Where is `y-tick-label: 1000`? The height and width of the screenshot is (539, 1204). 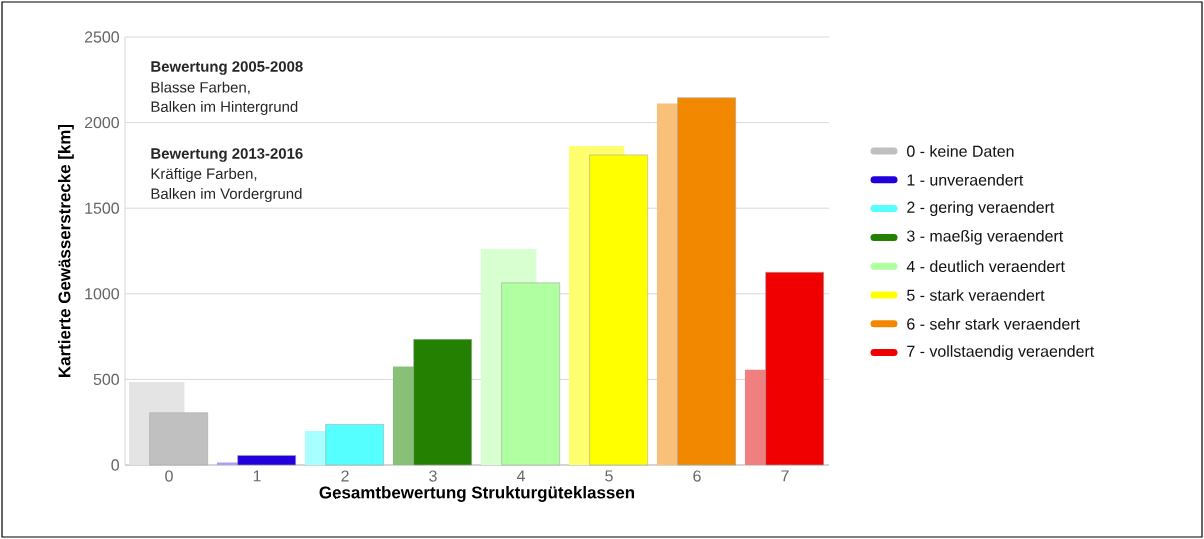
y-tick-label: 1000 is located at coordinates (102, 294).